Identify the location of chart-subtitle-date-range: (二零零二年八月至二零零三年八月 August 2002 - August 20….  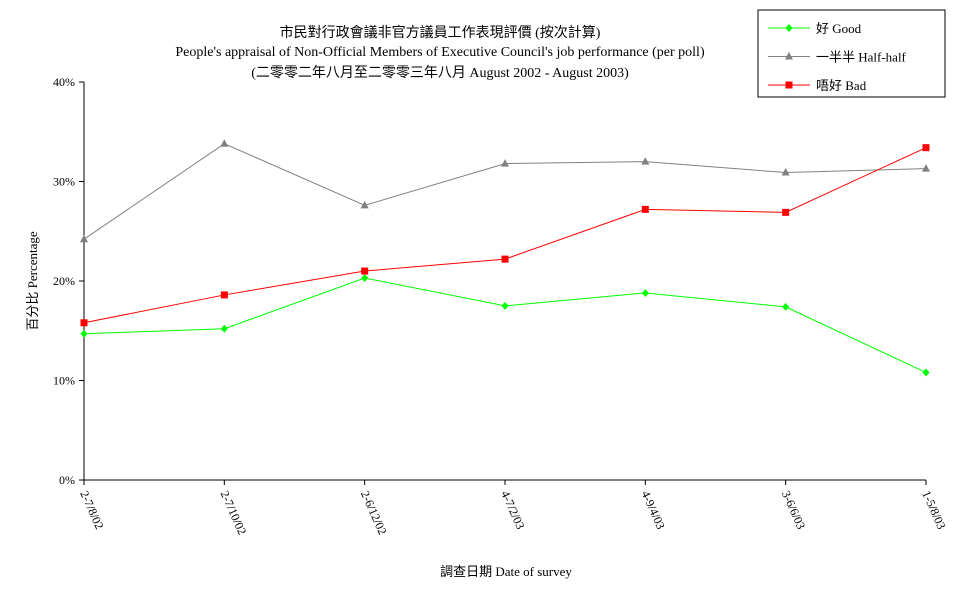
(440, 73).